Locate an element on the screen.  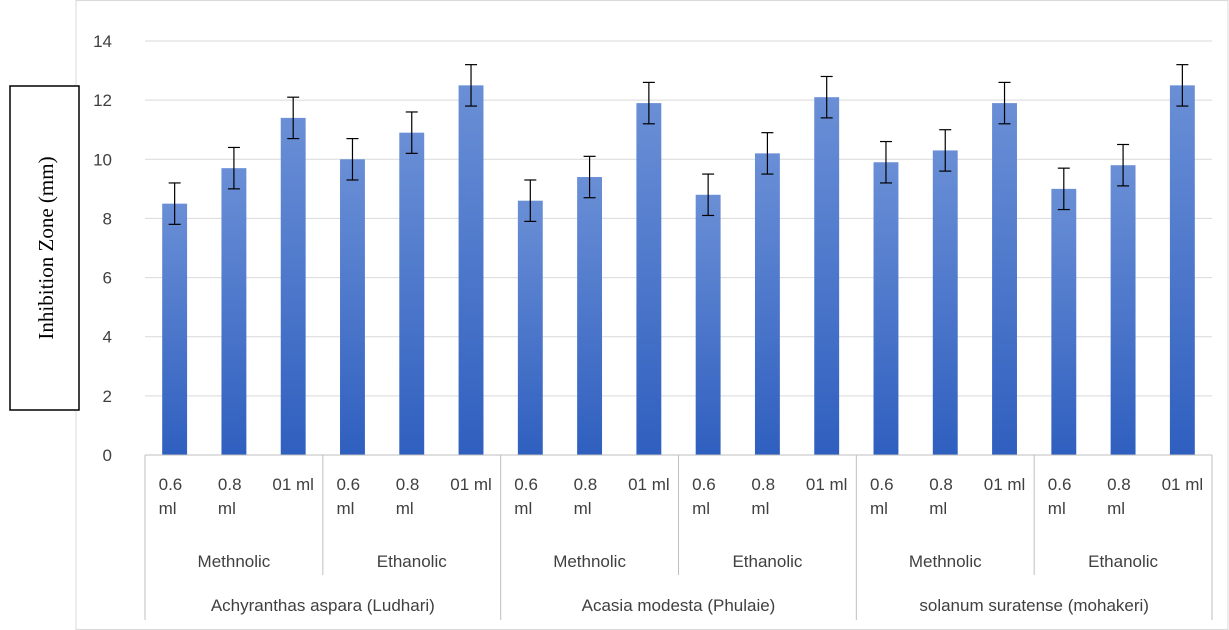
y-tick-label: 6 is located at coordinates (107, 278).